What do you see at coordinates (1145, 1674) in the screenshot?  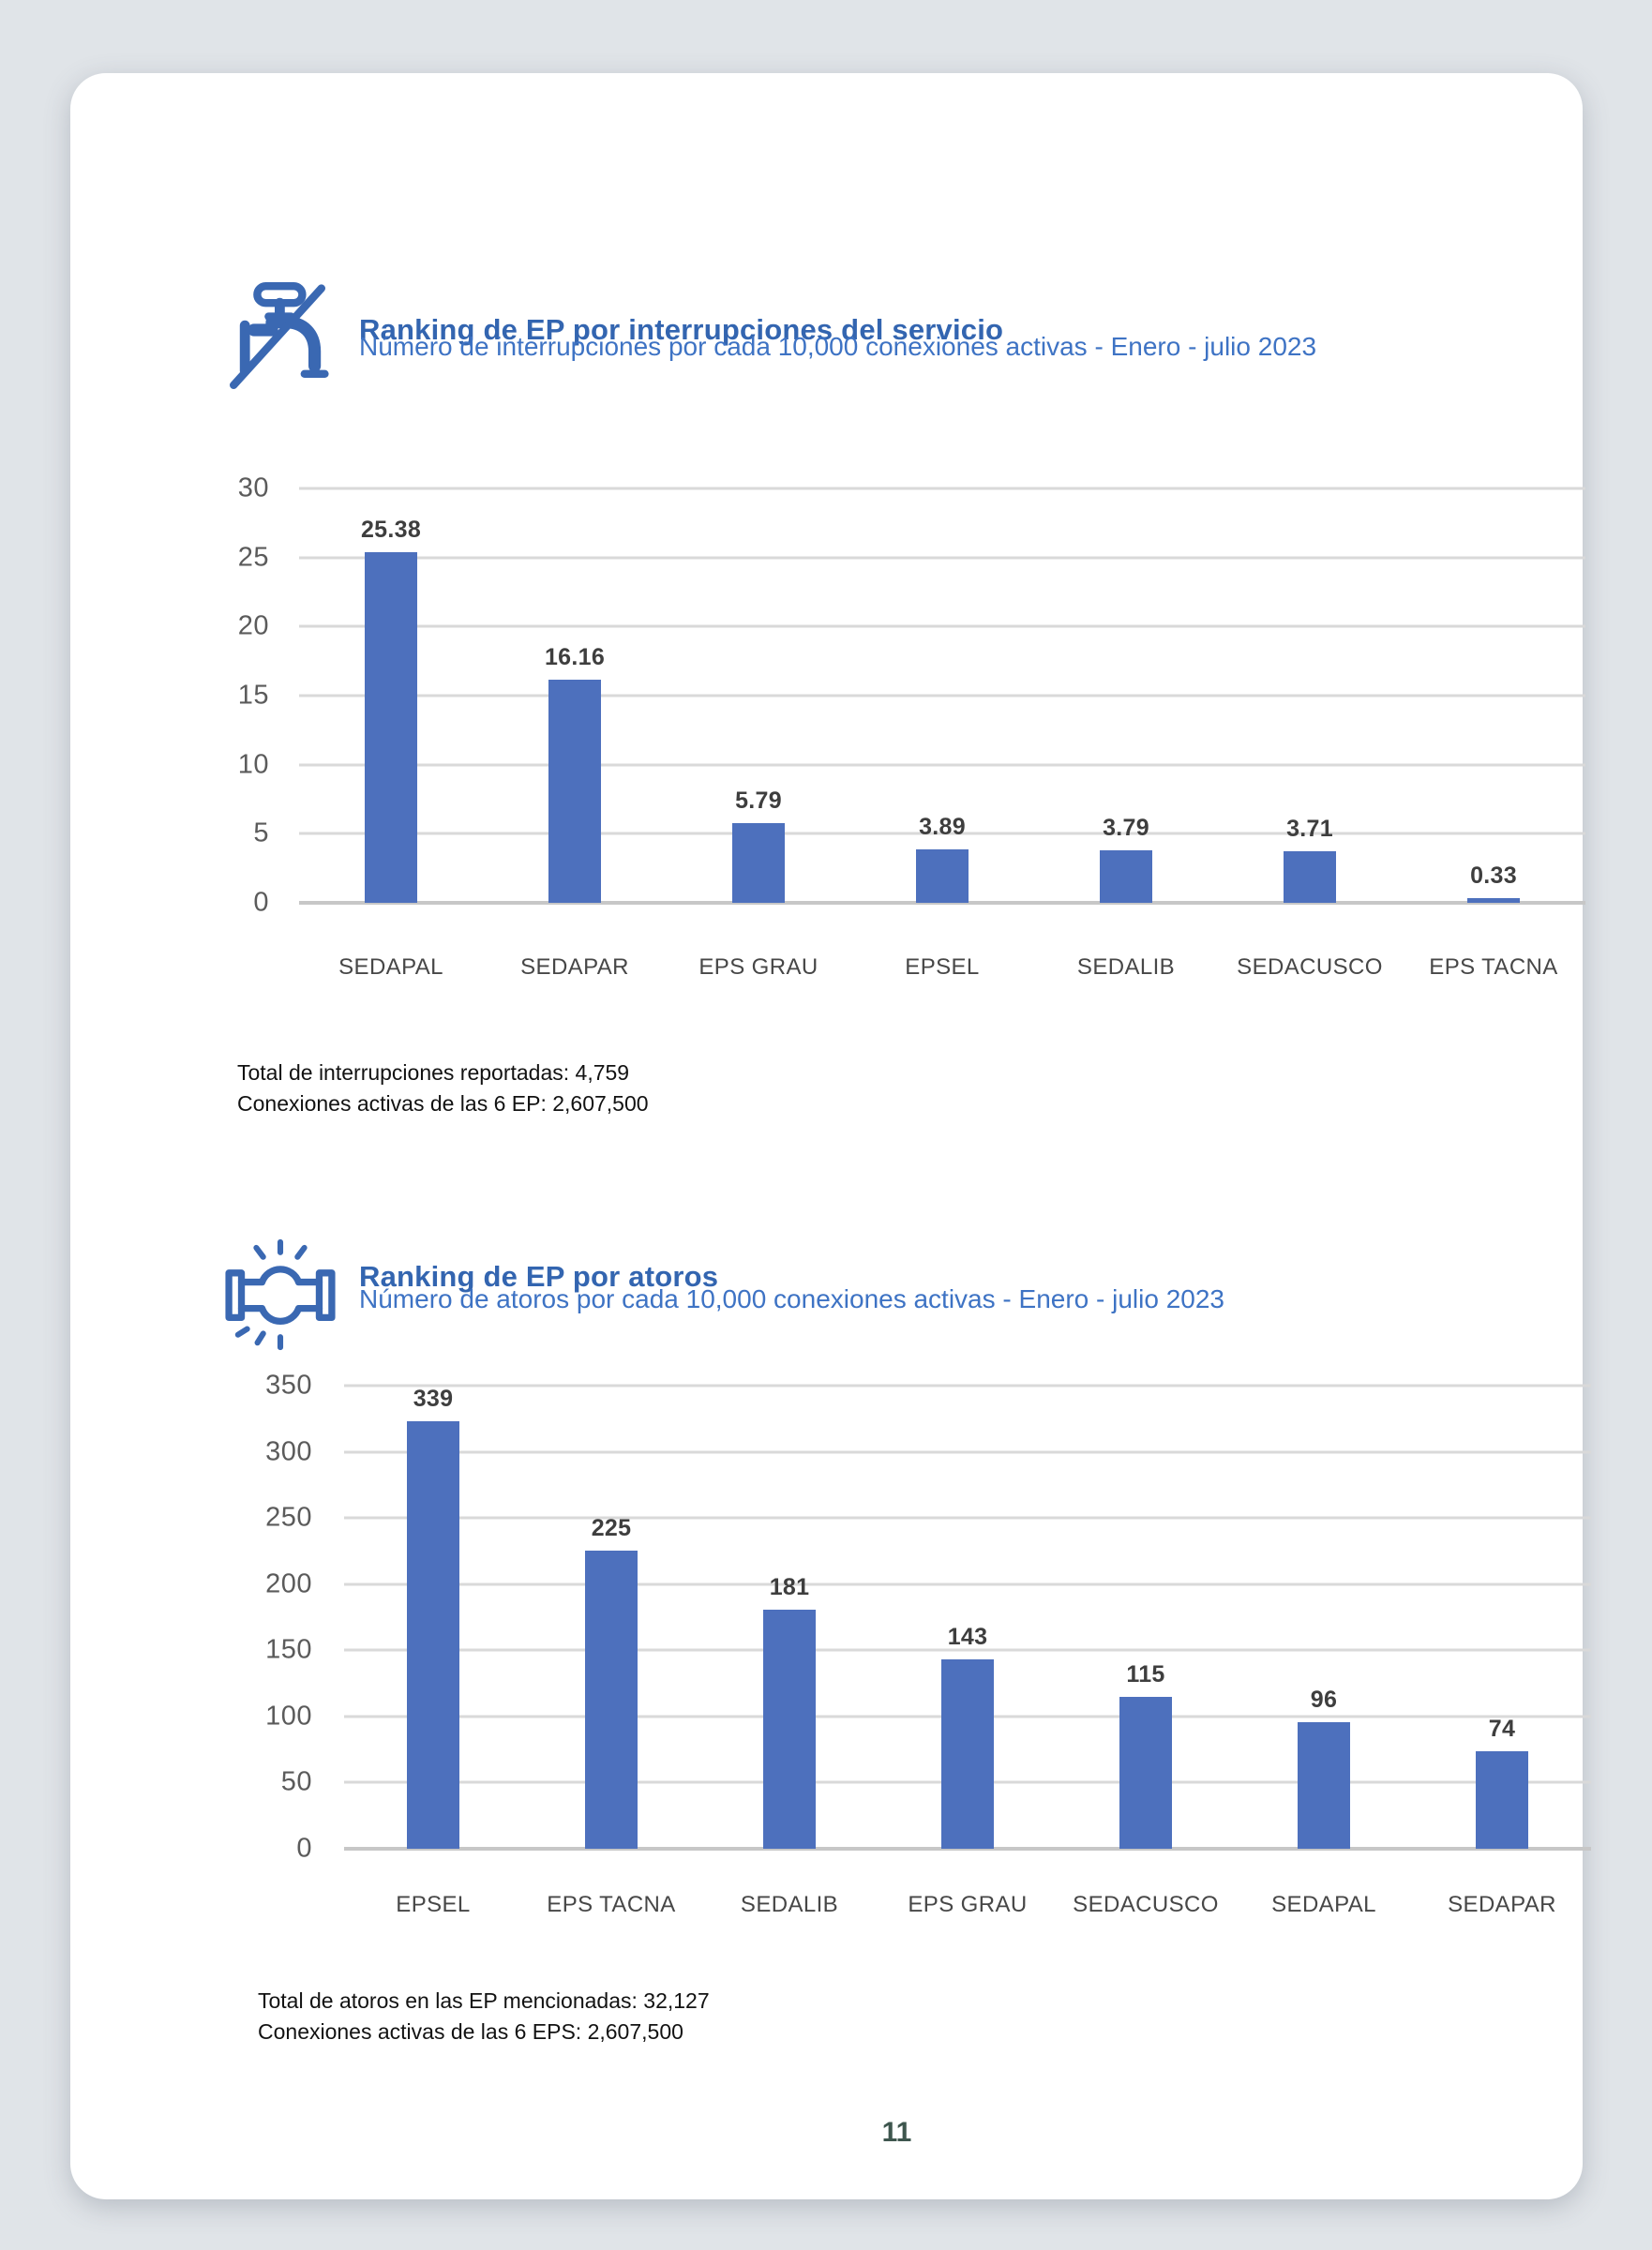 I see `bar-value-label: 115` at bounding box center [1145, 1674].